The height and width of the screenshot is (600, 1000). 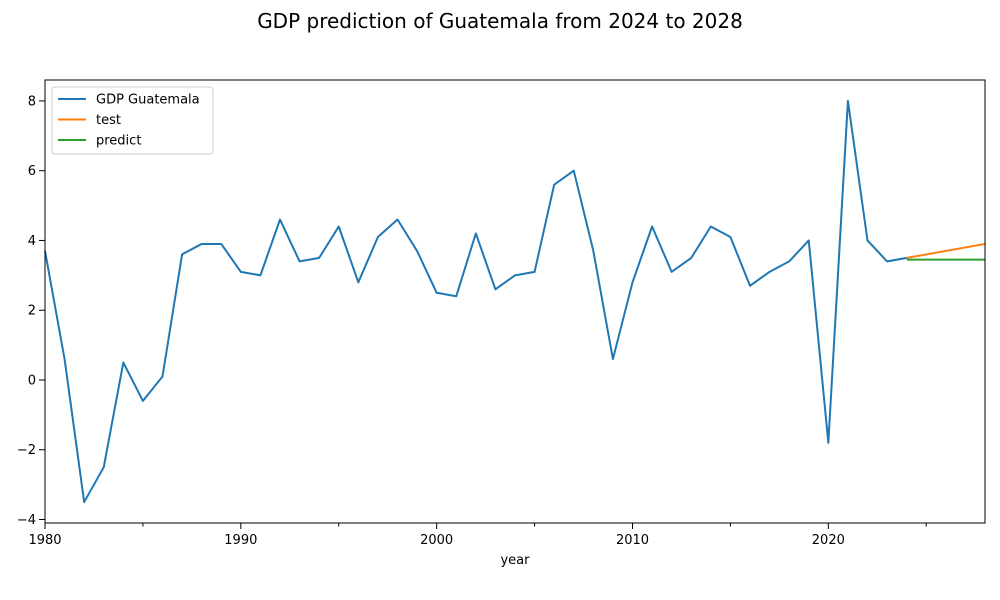 What do you see at coordinates (32, 241) in the screenshot?
I see `y-tick-label: 4` at bounding box center [32, 241].